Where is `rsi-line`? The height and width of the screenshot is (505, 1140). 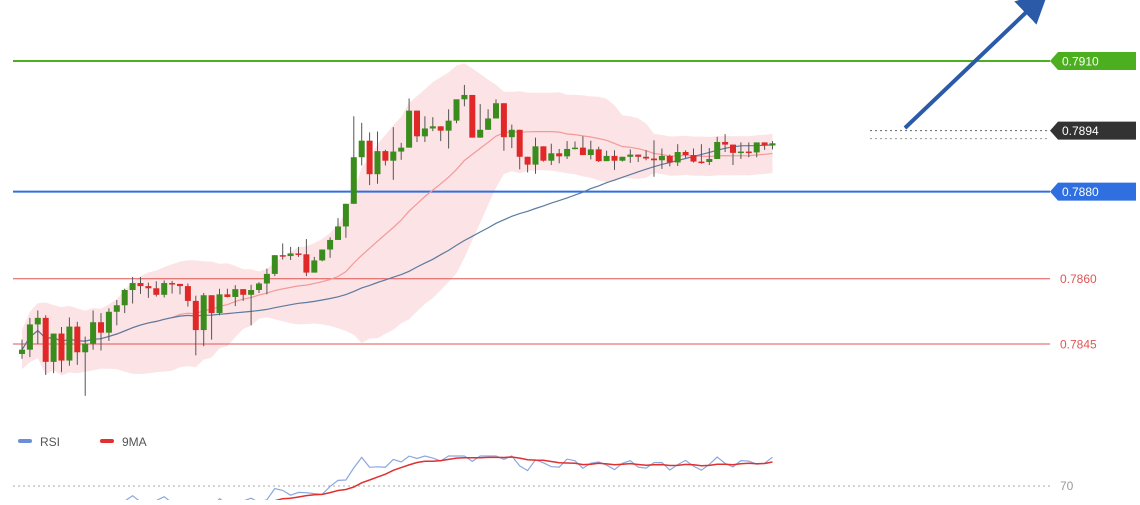 rsi-line is located at coordinates (446, 480).